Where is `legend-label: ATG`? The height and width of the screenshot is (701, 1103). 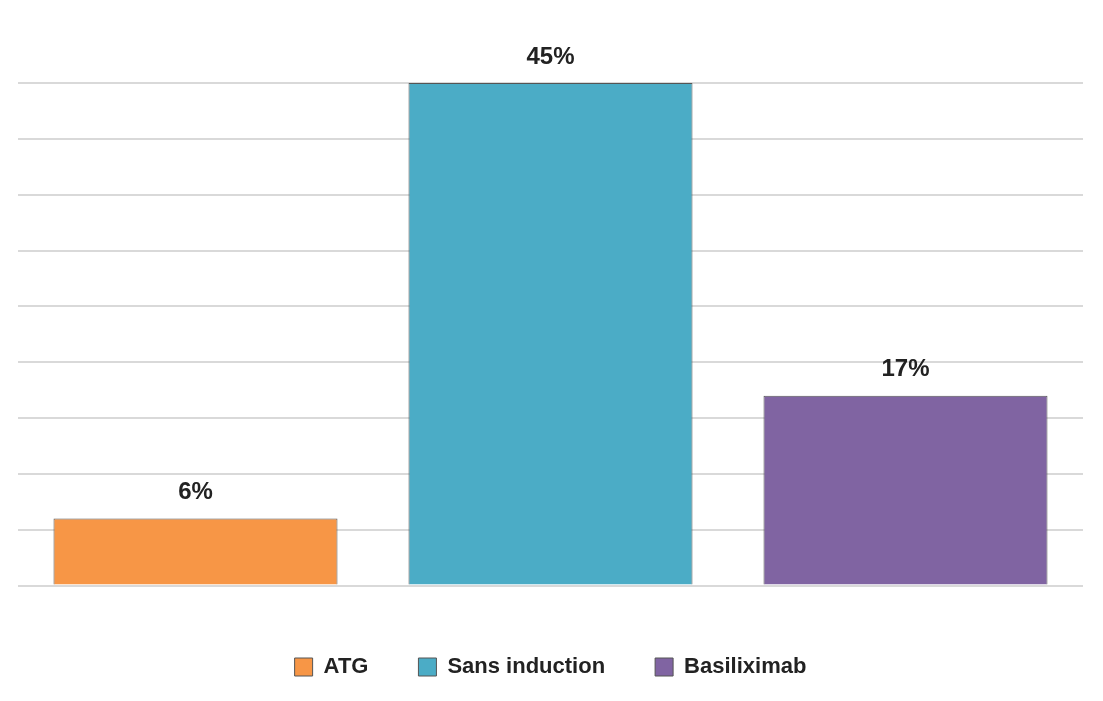 legend-label: ATG is located at coordinates (346, 666).